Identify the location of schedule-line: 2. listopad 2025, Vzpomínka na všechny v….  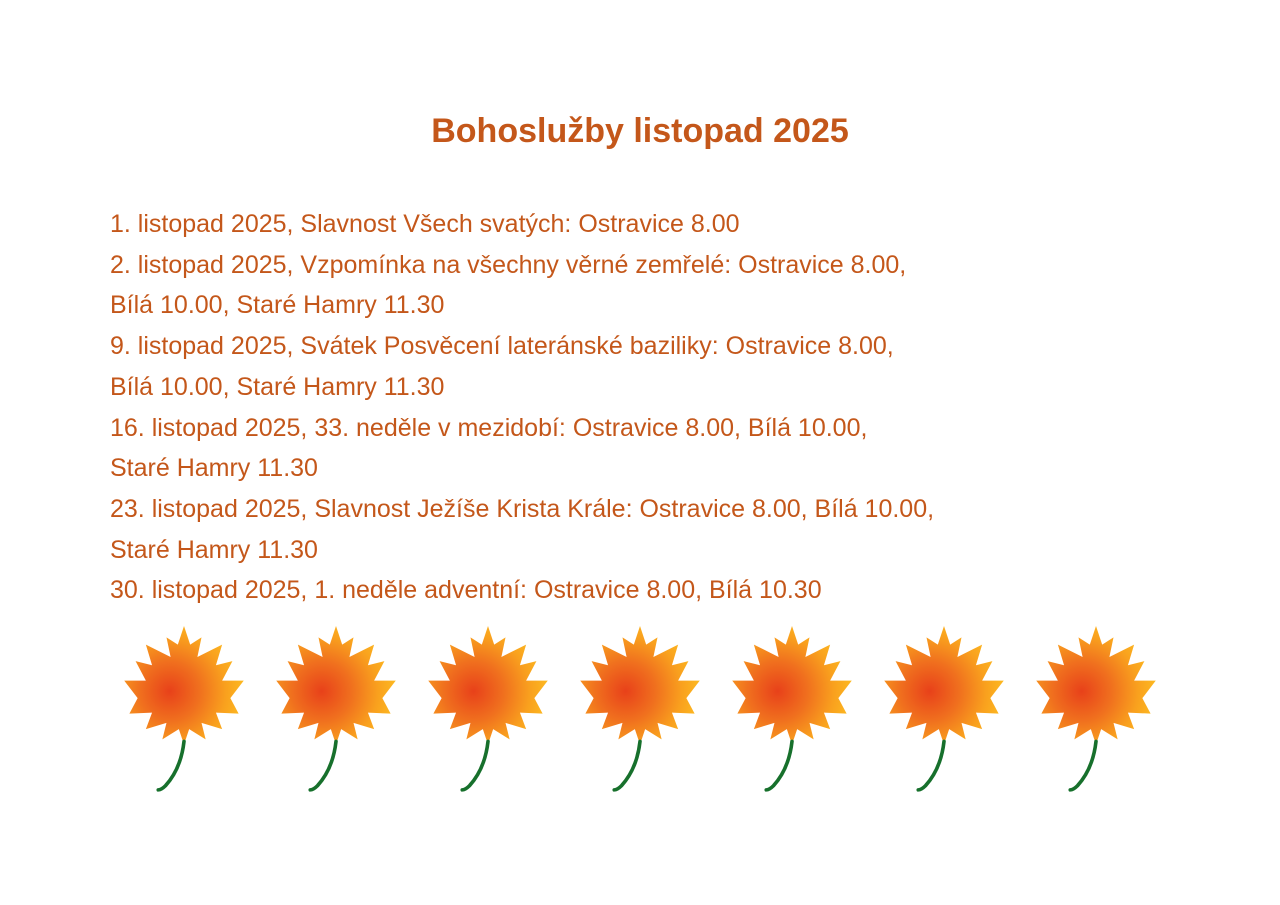
(508, 264).